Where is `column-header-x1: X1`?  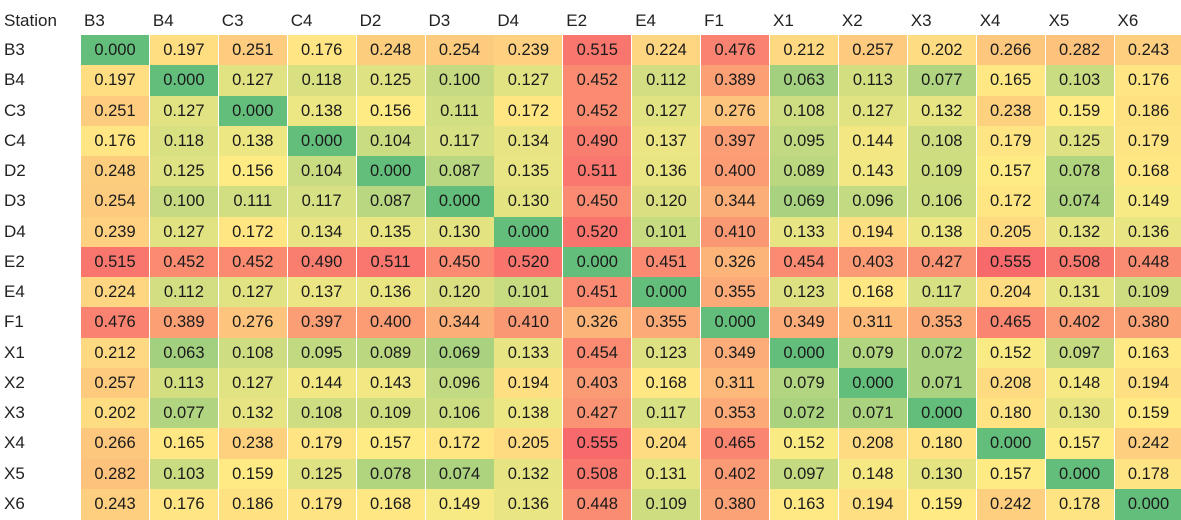 column-header-x1: X1 is located at coordinates (783, 21).